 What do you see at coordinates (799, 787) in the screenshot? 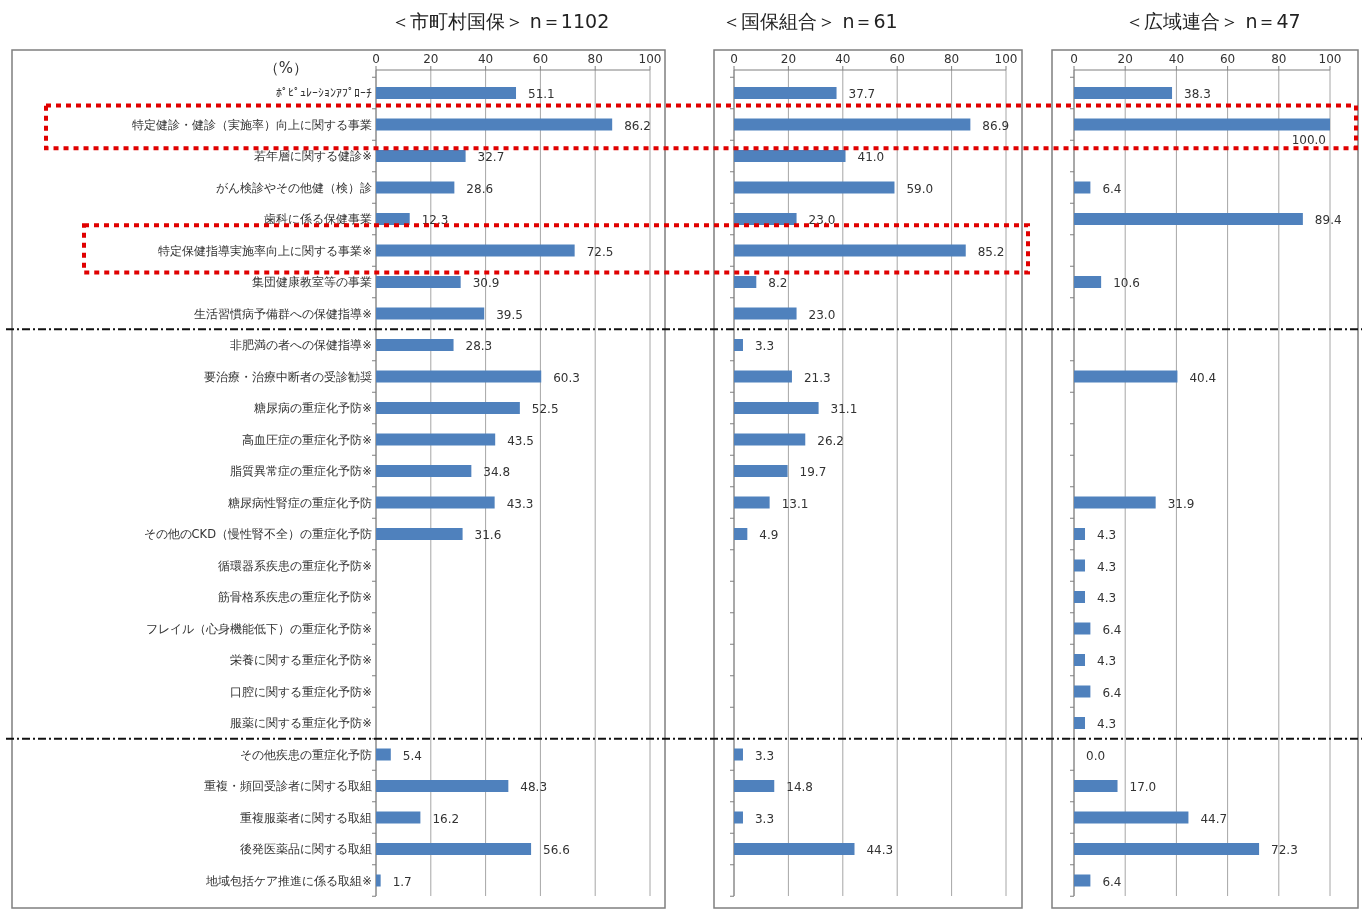
I see `data-label: 14.8` at bounding box center [799, 787].